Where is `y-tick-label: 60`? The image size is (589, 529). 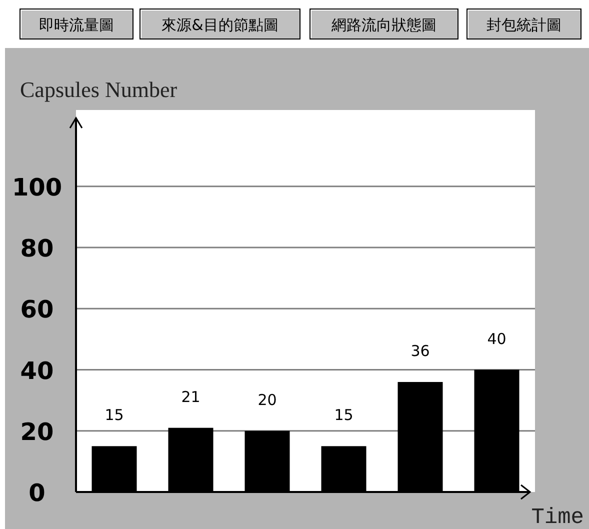 y-tick-label: 60 is located at coordinates (37, 310).